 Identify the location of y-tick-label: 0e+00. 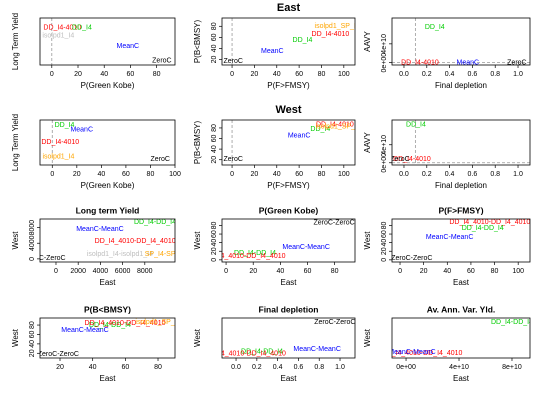
(384, 63).